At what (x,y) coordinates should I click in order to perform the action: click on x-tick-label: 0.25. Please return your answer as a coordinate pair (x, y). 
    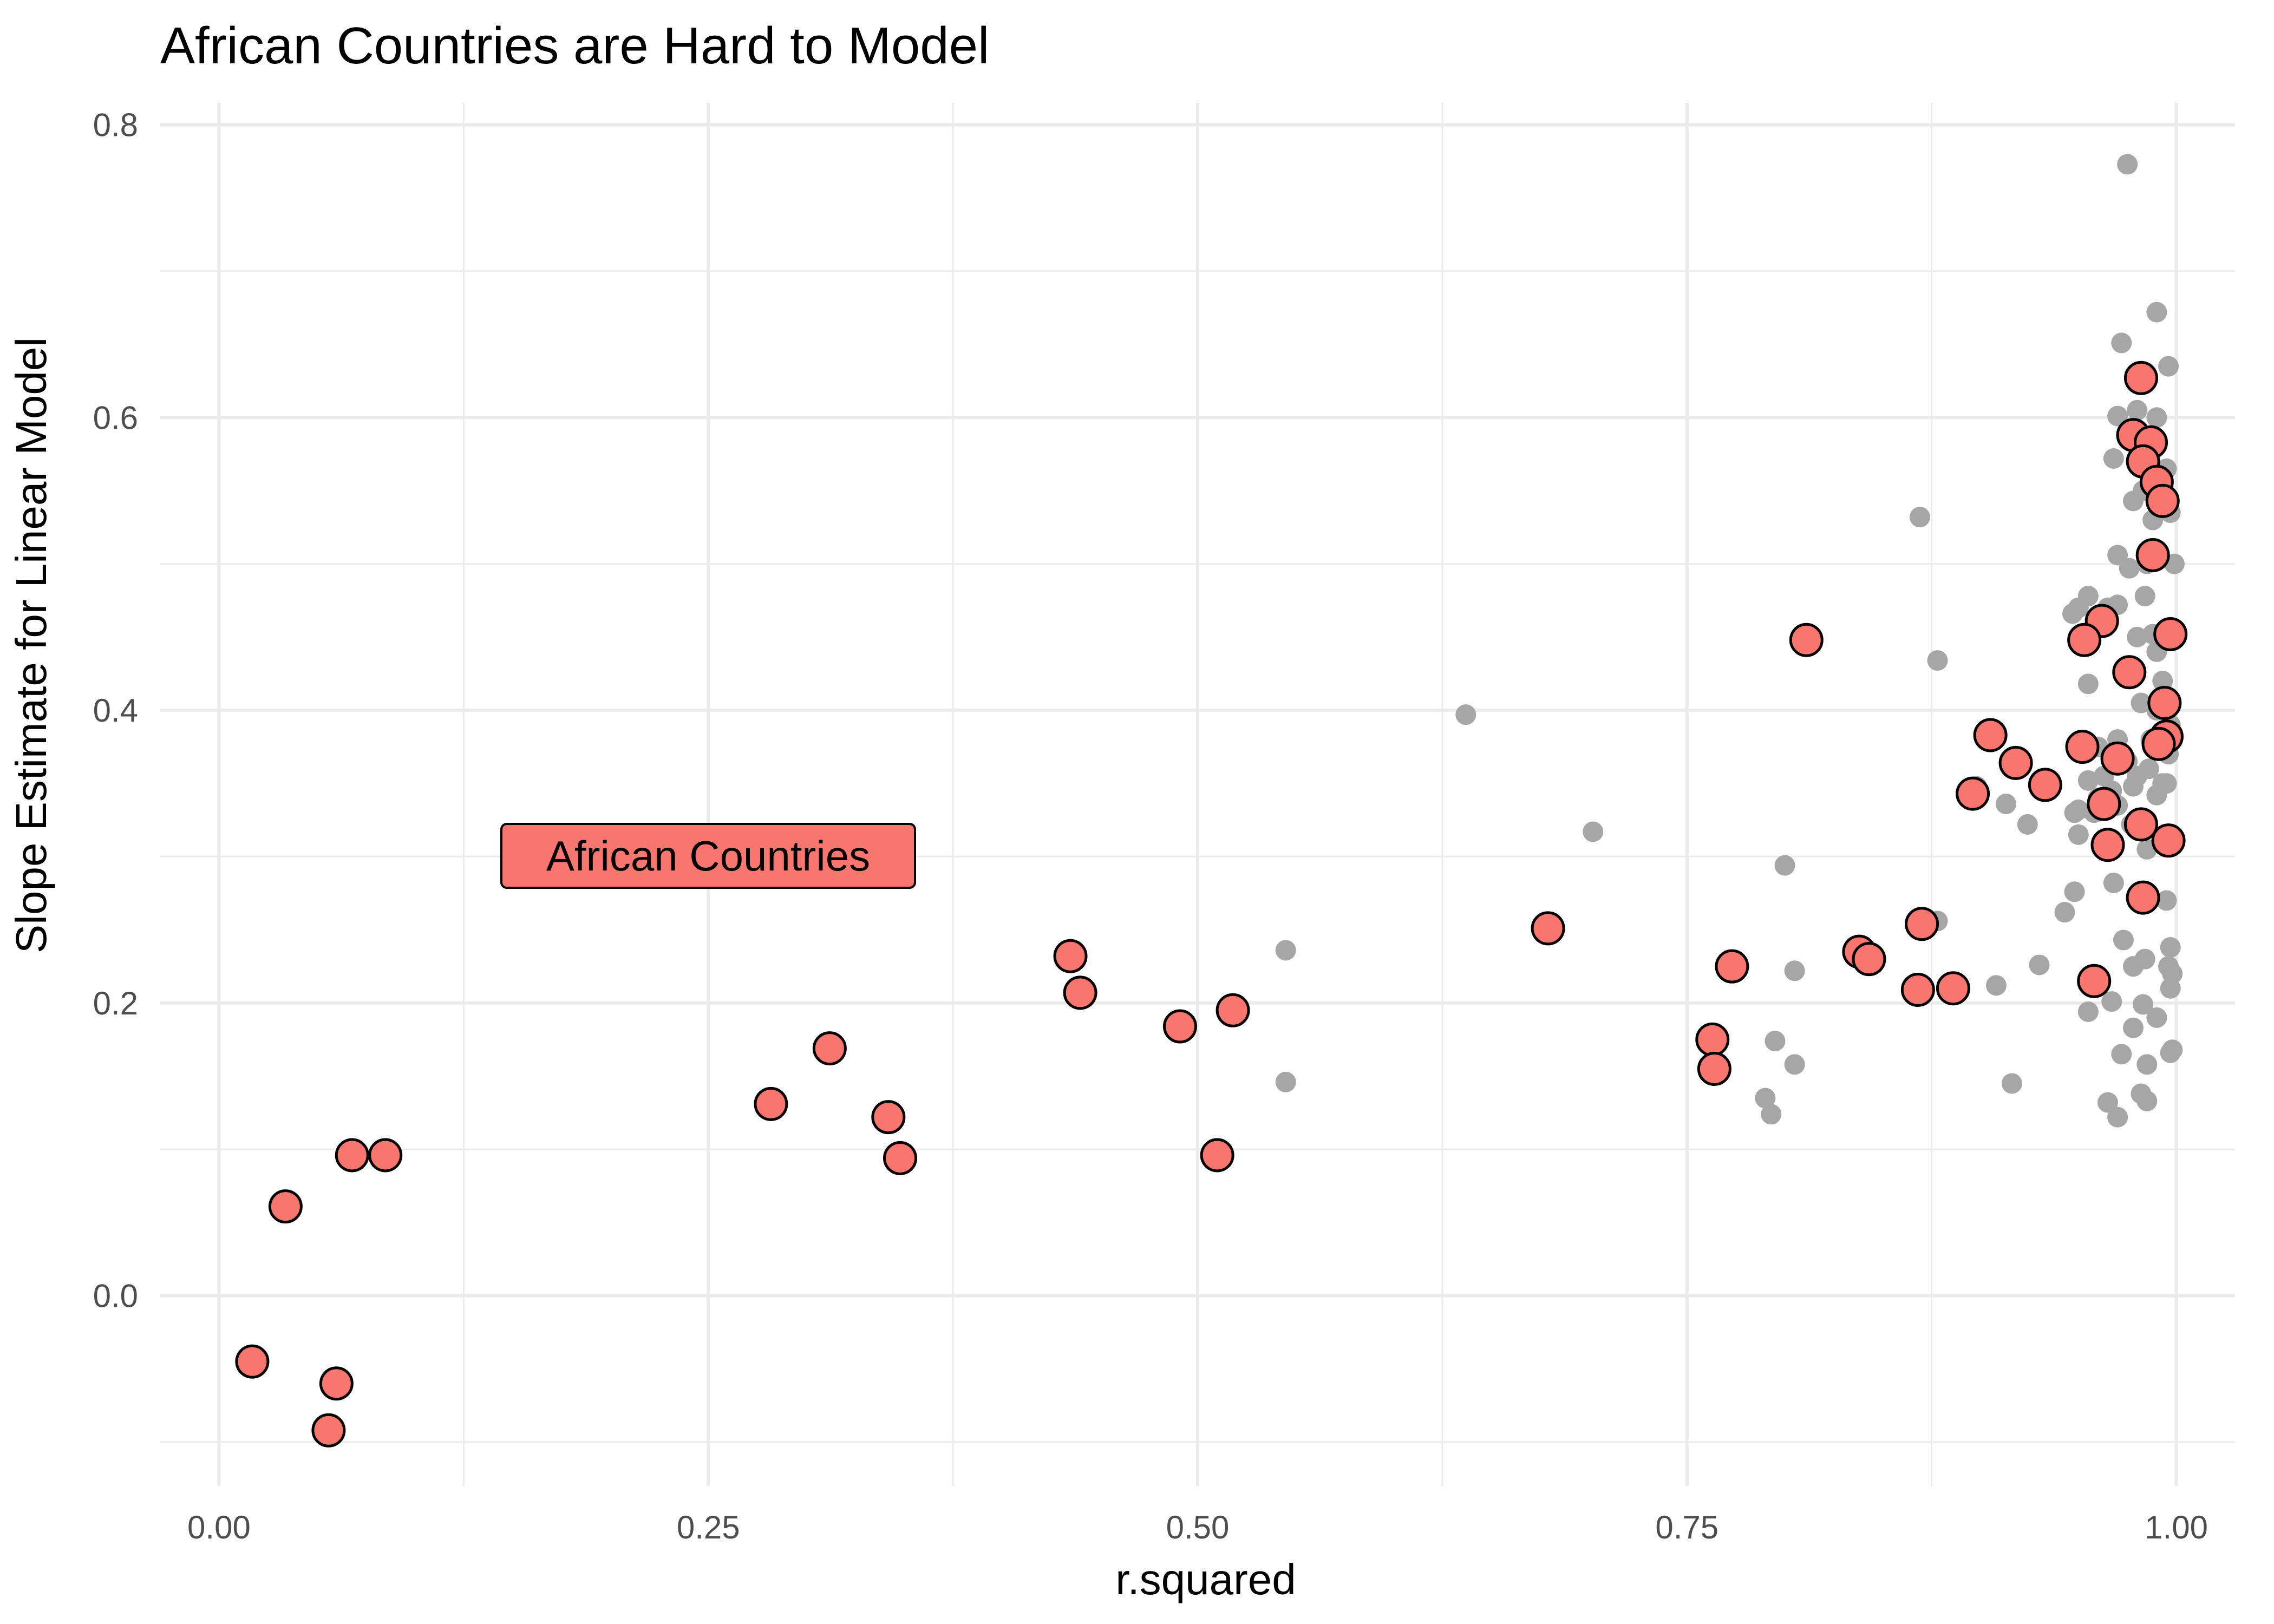
    Looking at the image, I should click on (709, 1527).